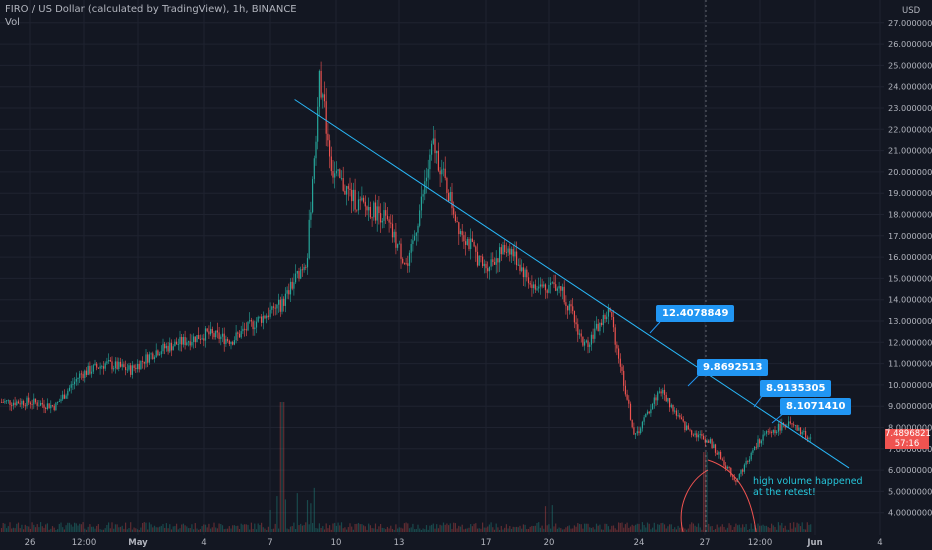  I want to click on price-label-2: 9.8692513, so click(733, 367).